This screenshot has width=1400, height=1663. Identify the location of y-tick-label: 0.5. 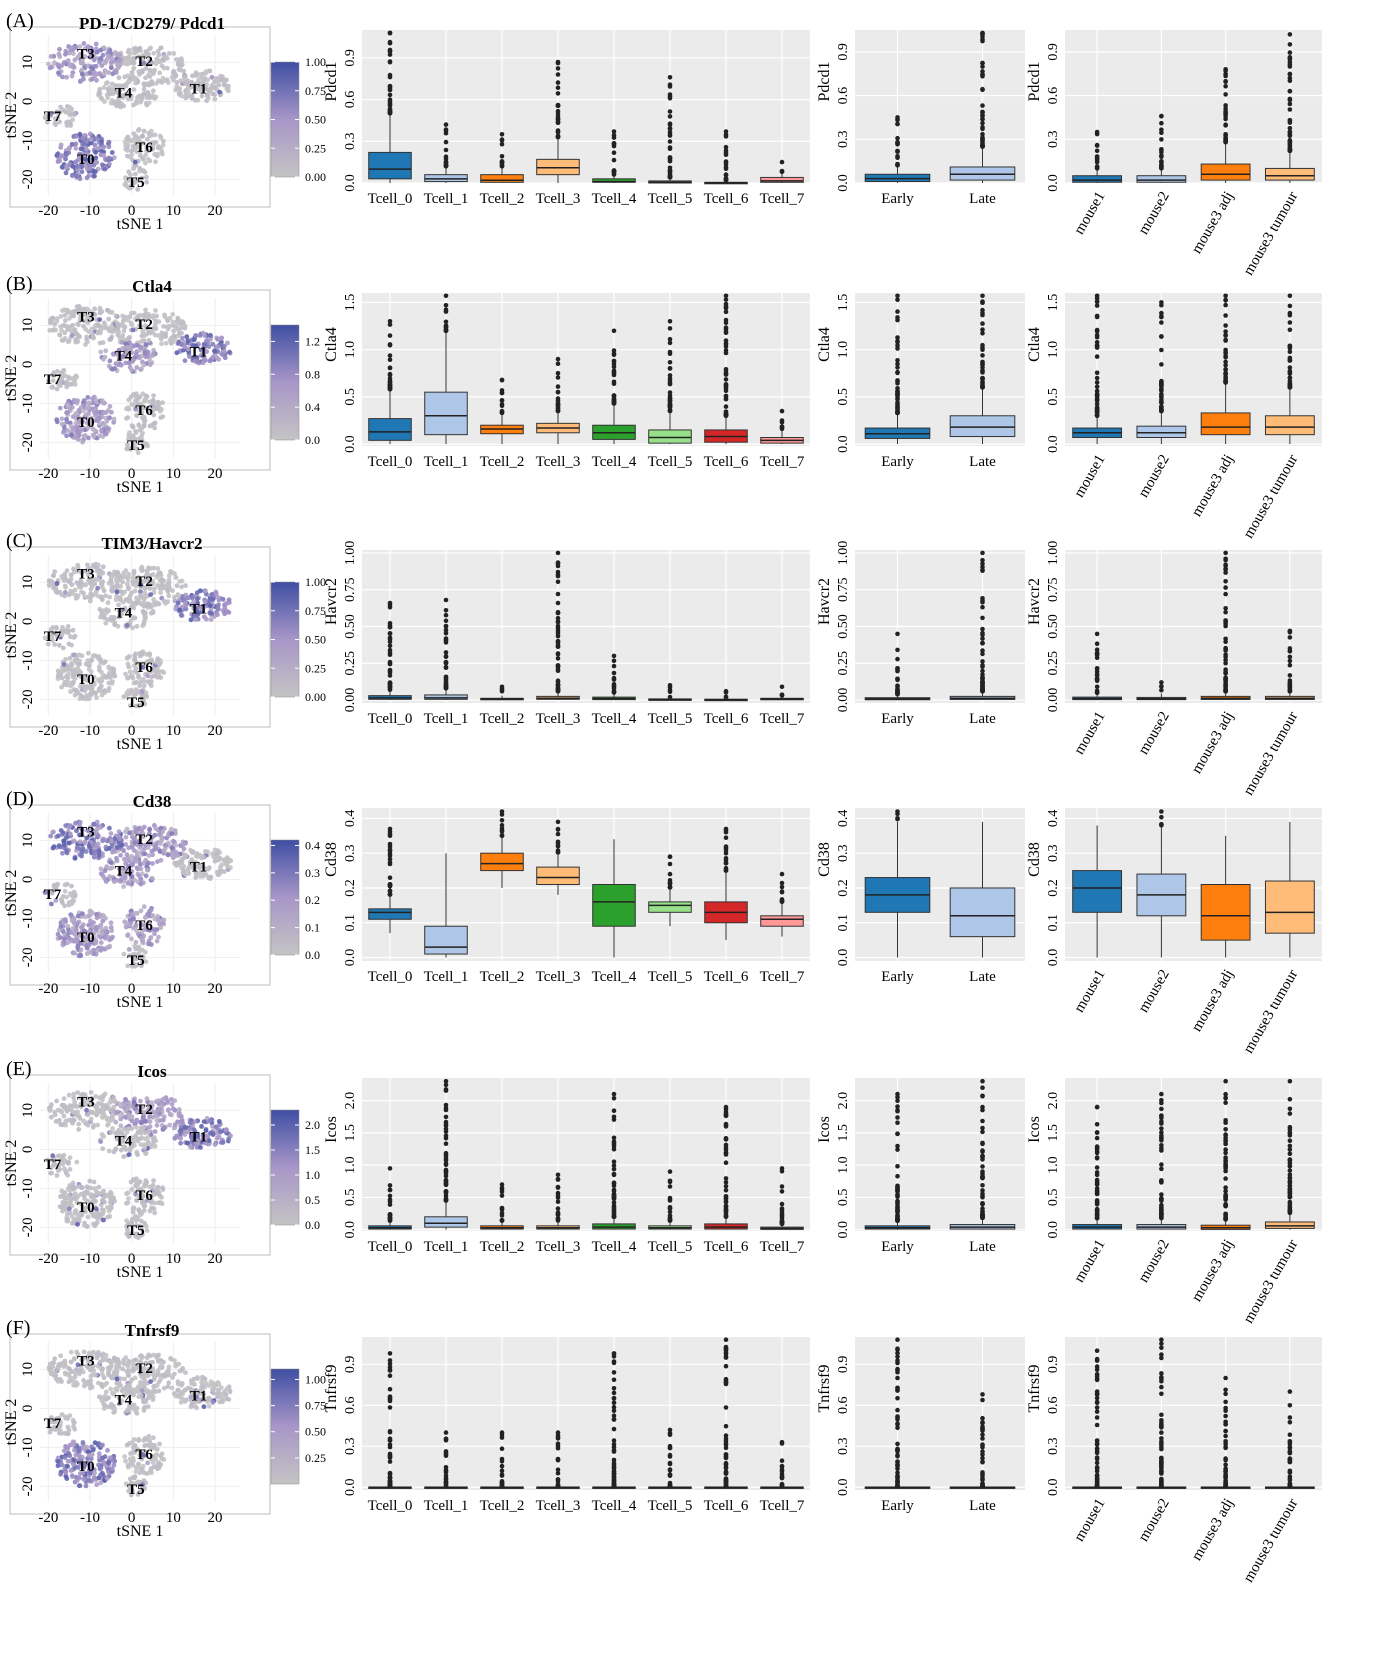
(843, 397).